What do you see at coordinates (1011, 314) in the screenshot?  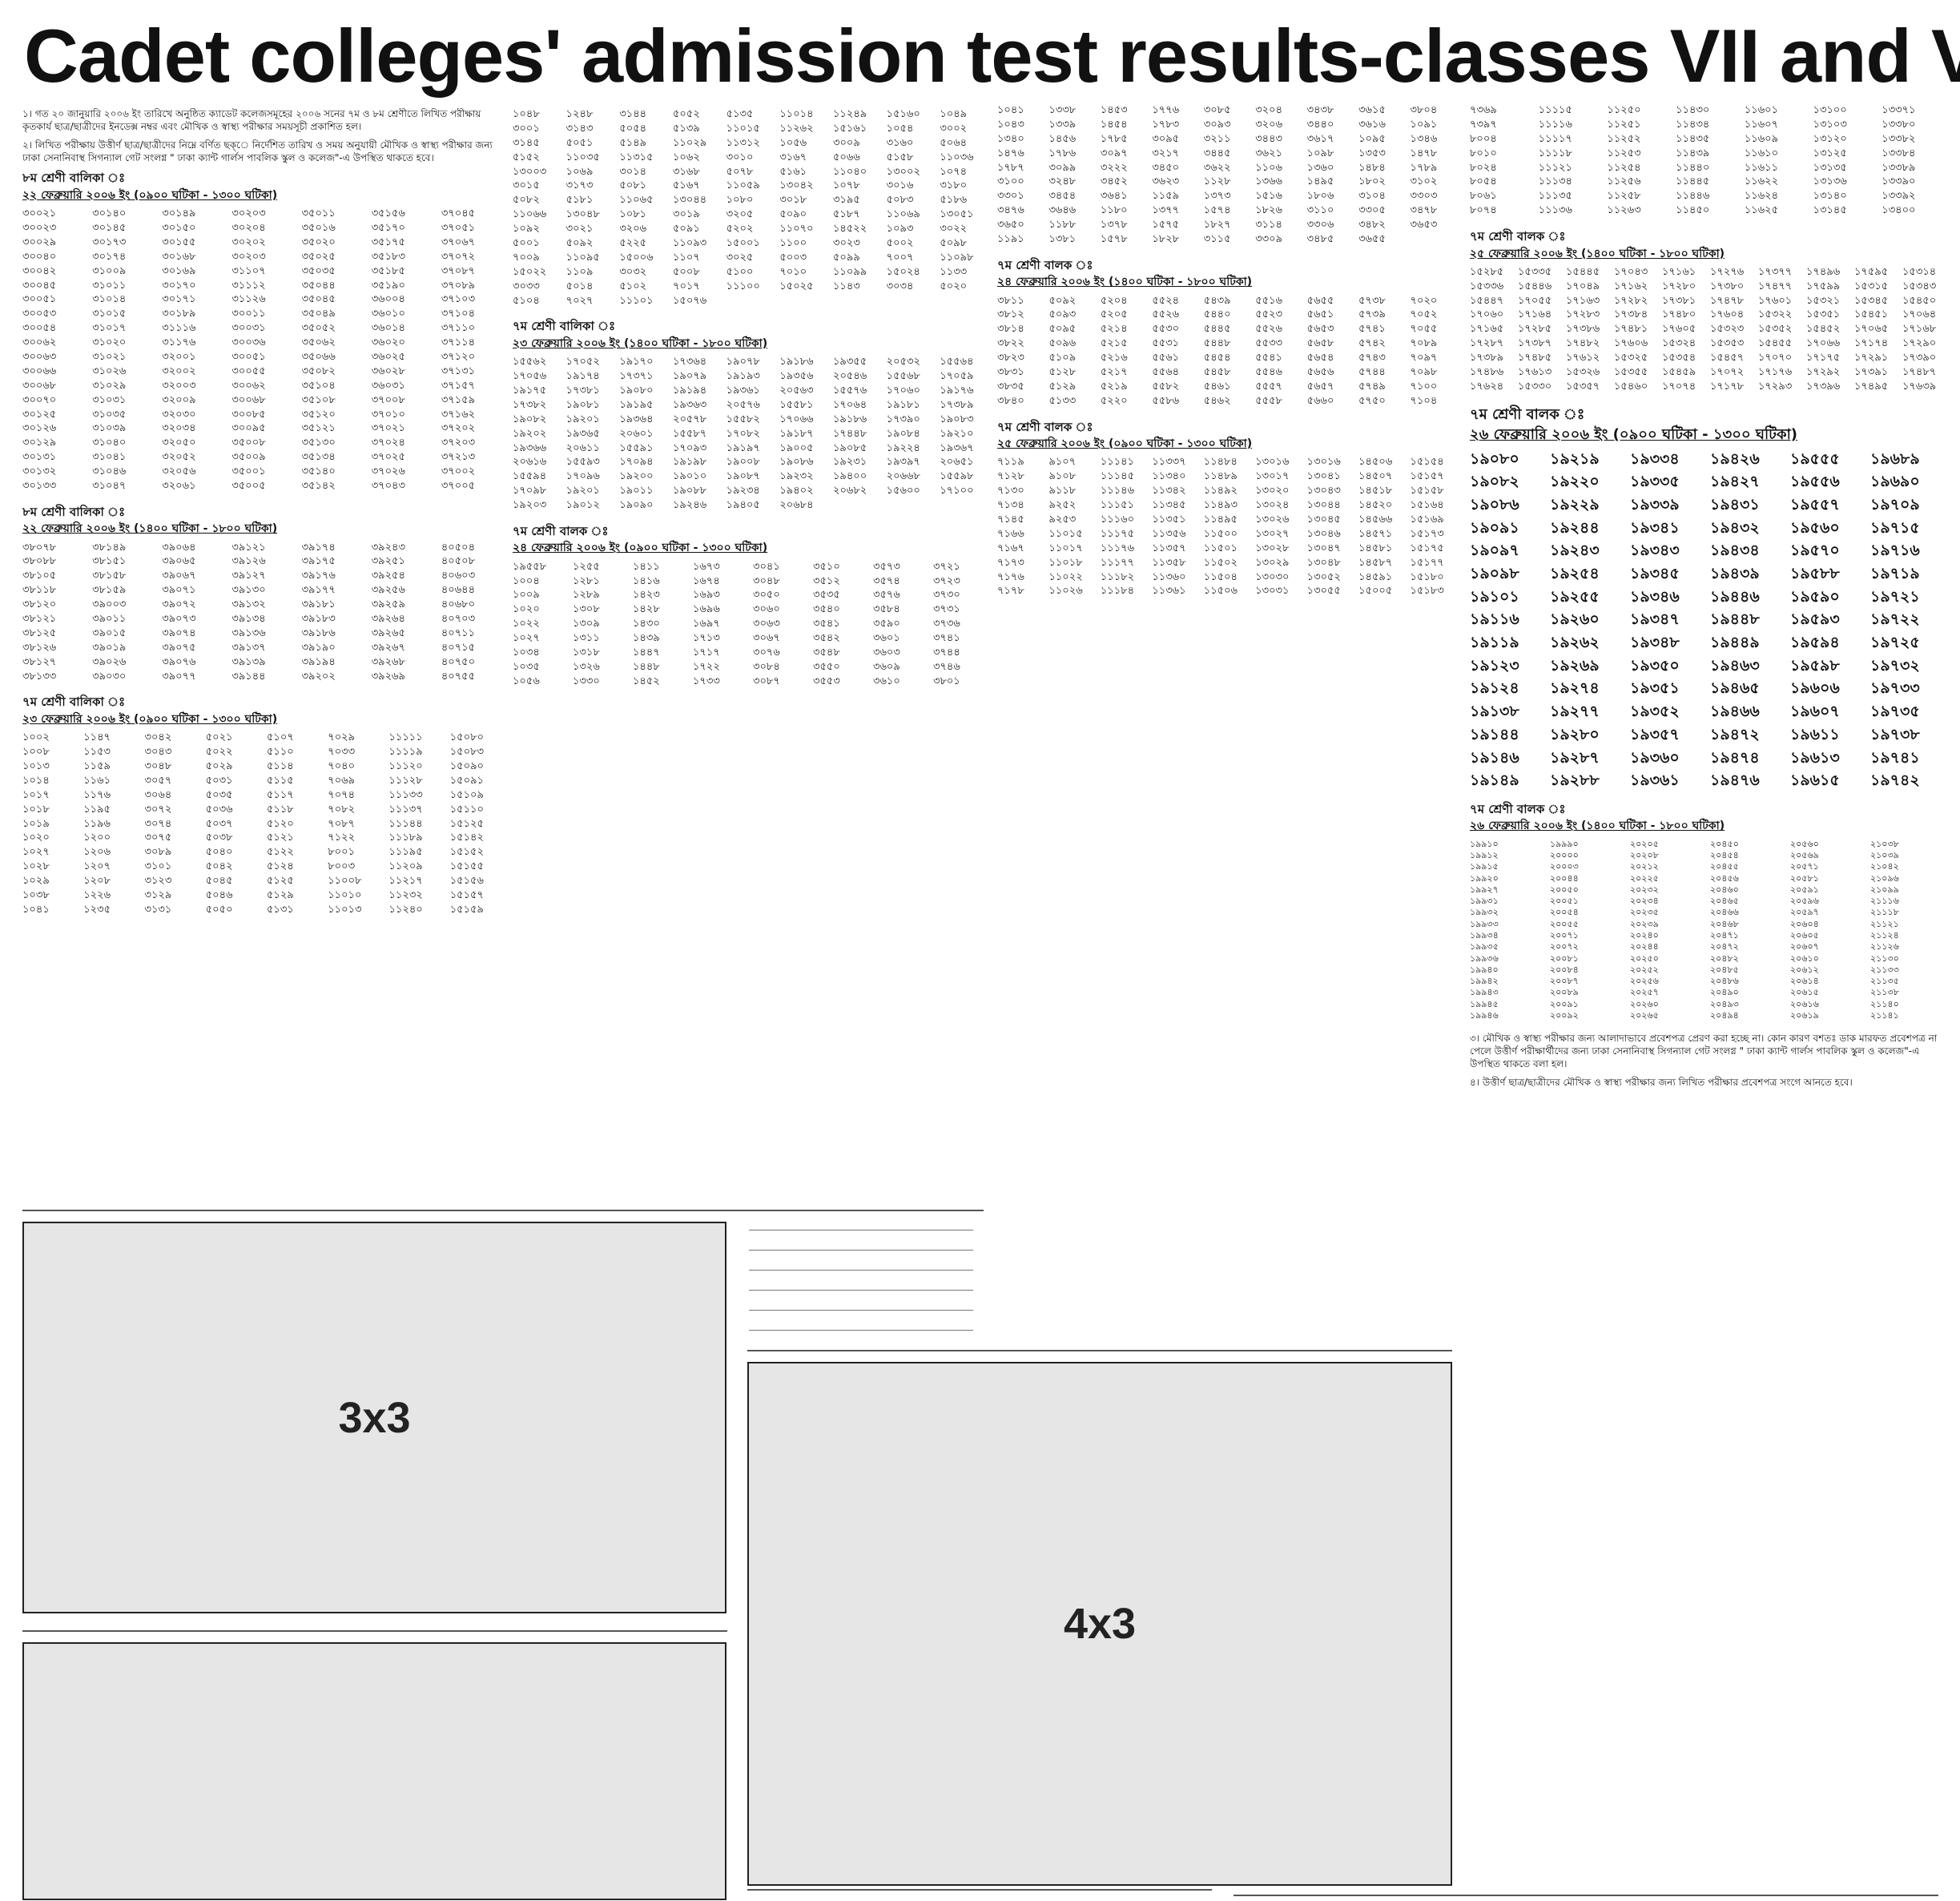 I see `index-number: ৩৮১২` at bounding box center [1011, 314].